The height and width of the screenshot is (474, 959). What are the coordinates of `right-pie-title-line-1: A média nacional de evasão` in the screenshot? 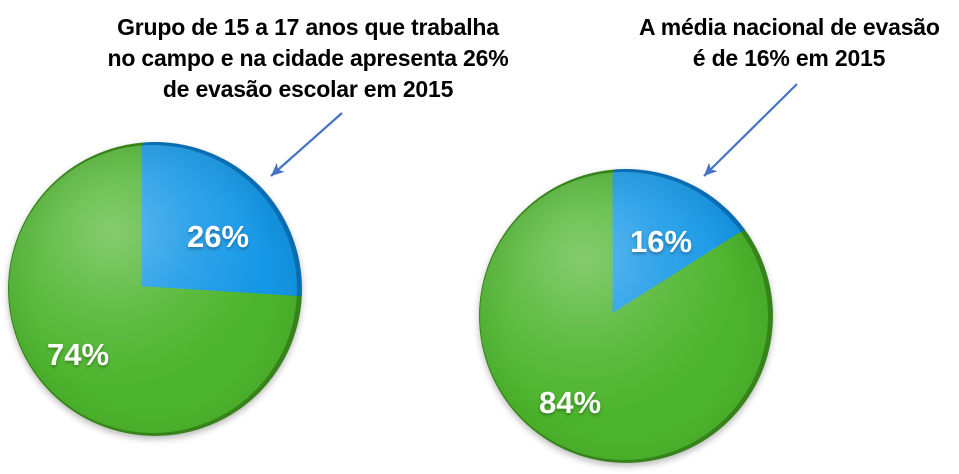 It's located at (789, 27).